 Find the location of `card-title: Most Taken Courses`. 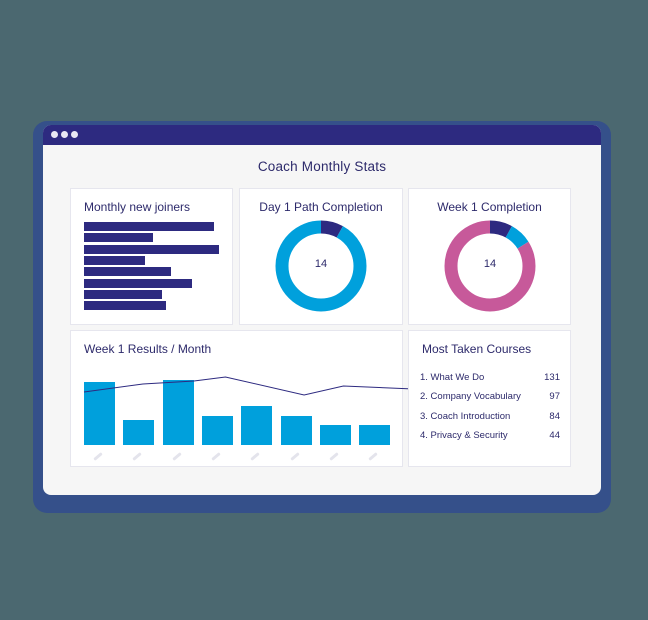

card-title: Most Taken Courses is located at coordinates (477, 349).